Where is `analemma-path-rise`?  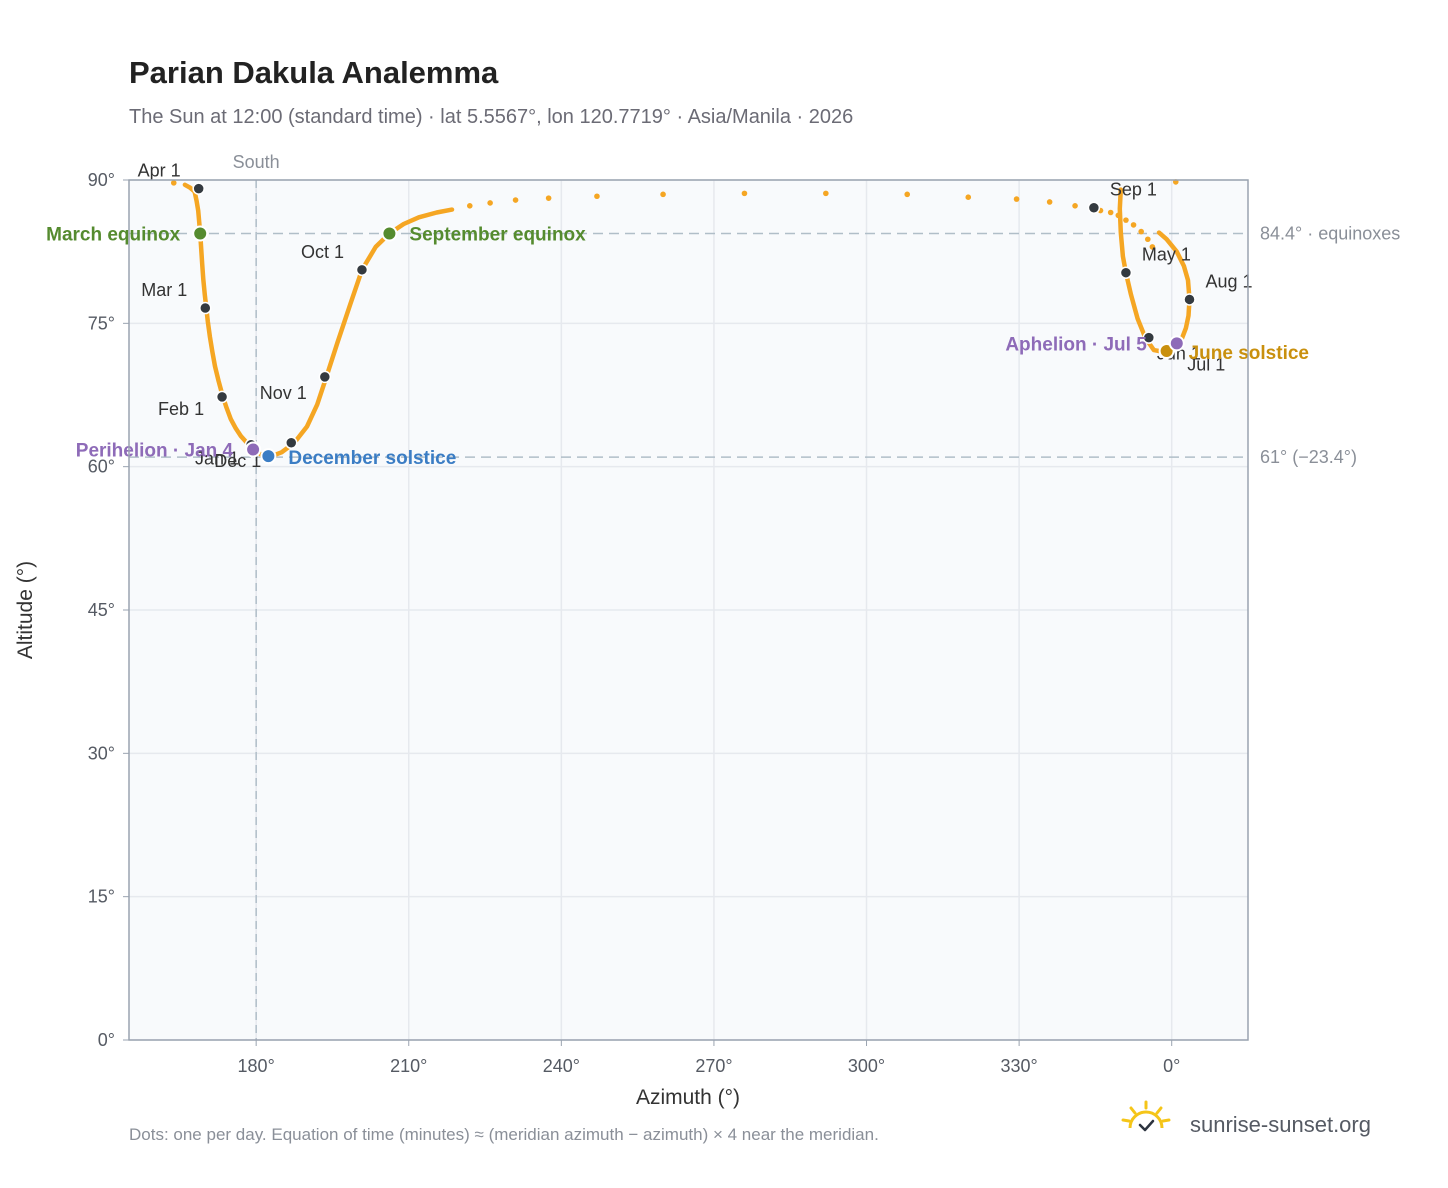
analemma-path-rise is located at coordinates (354, 333).